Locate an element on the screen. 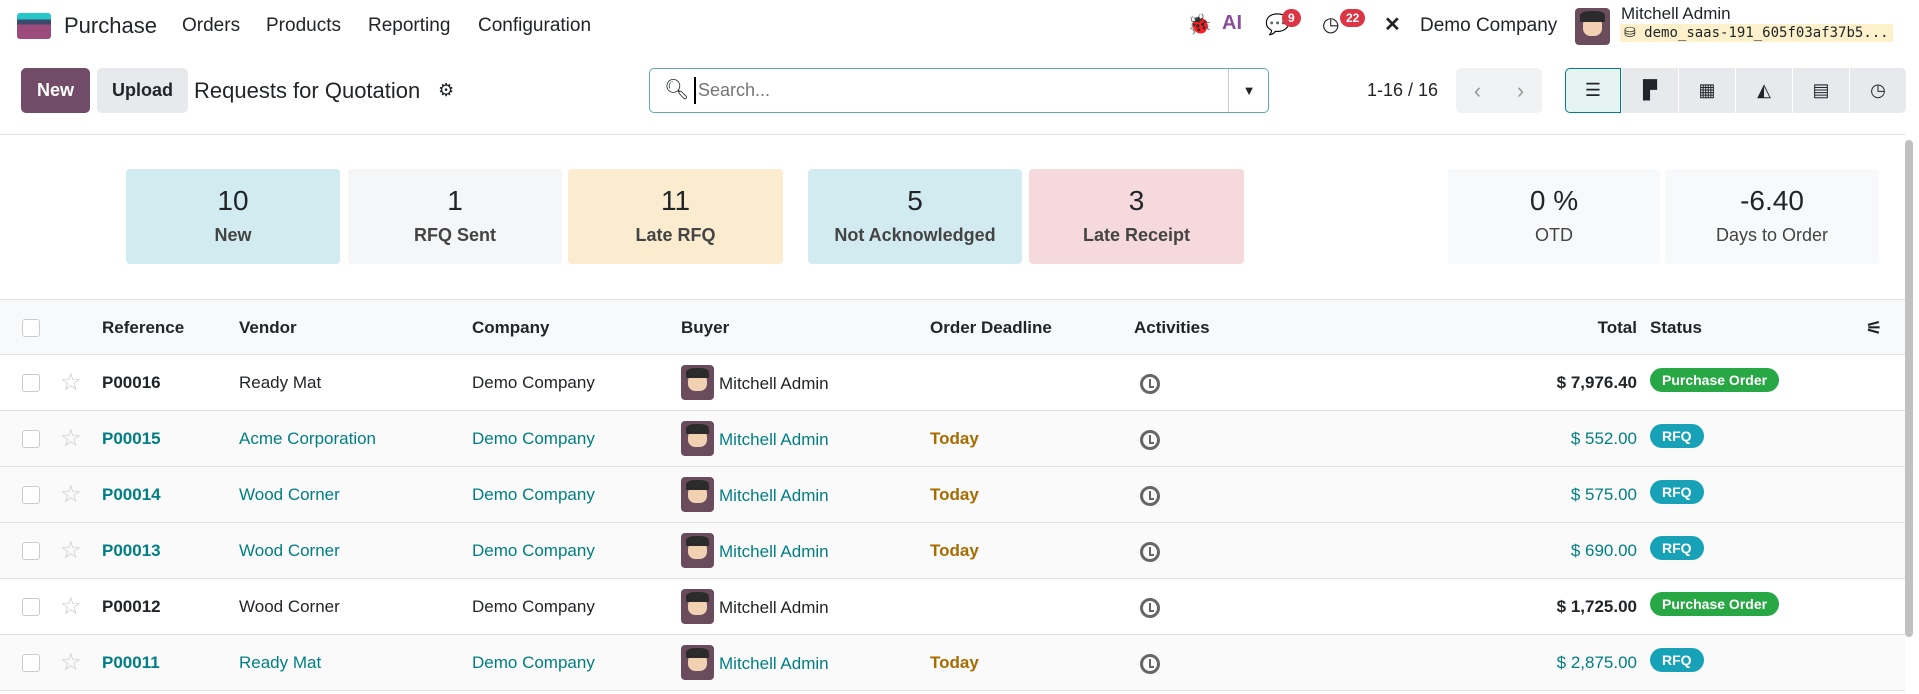  cell-total: $ 575.00 is located at coordinates (1603, 494).